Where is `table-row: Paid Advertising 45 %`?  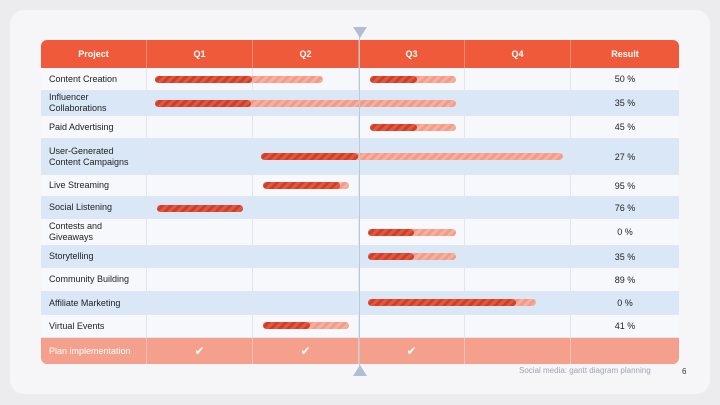
table-row: Paid Advertising 45 % is located at coordinates (360, 127).